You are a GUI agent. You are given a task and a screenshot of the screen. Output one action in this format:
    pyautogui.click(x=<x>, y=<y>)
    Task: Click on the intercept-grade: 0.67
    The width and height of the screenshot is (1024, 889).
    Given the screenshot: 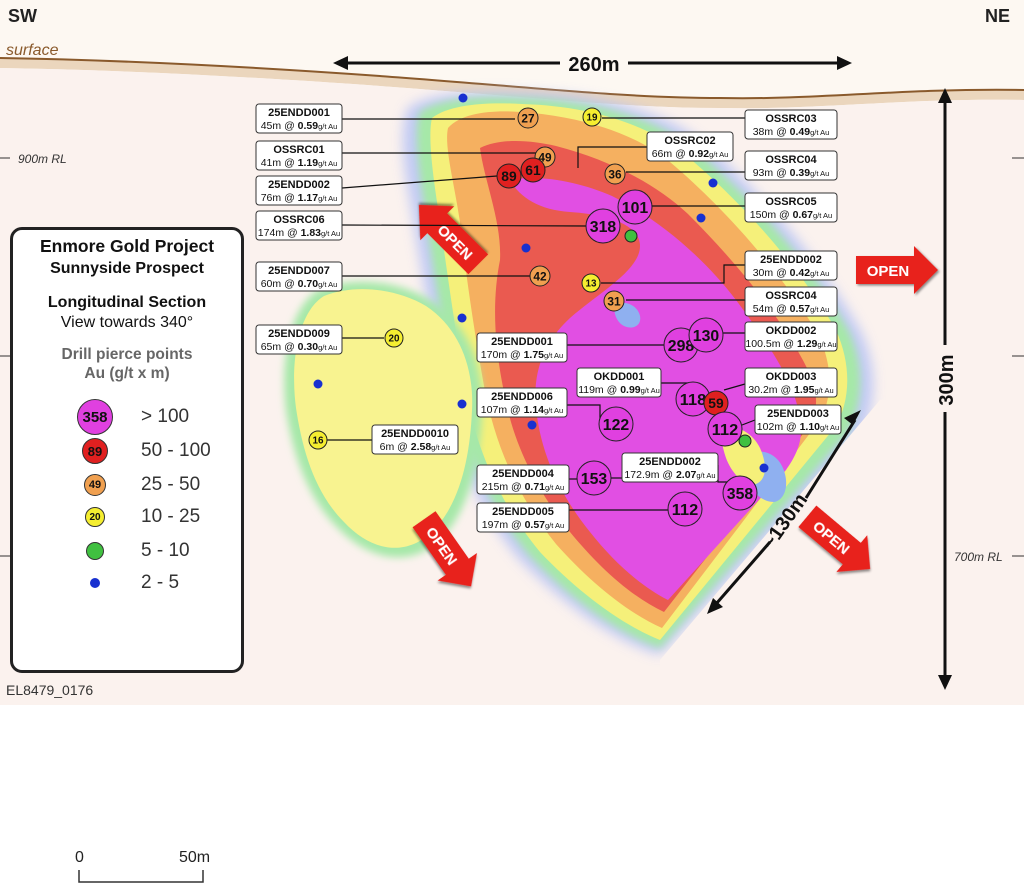 What is the action you would take?
    pyautogui.click(x=803, y=215)
    